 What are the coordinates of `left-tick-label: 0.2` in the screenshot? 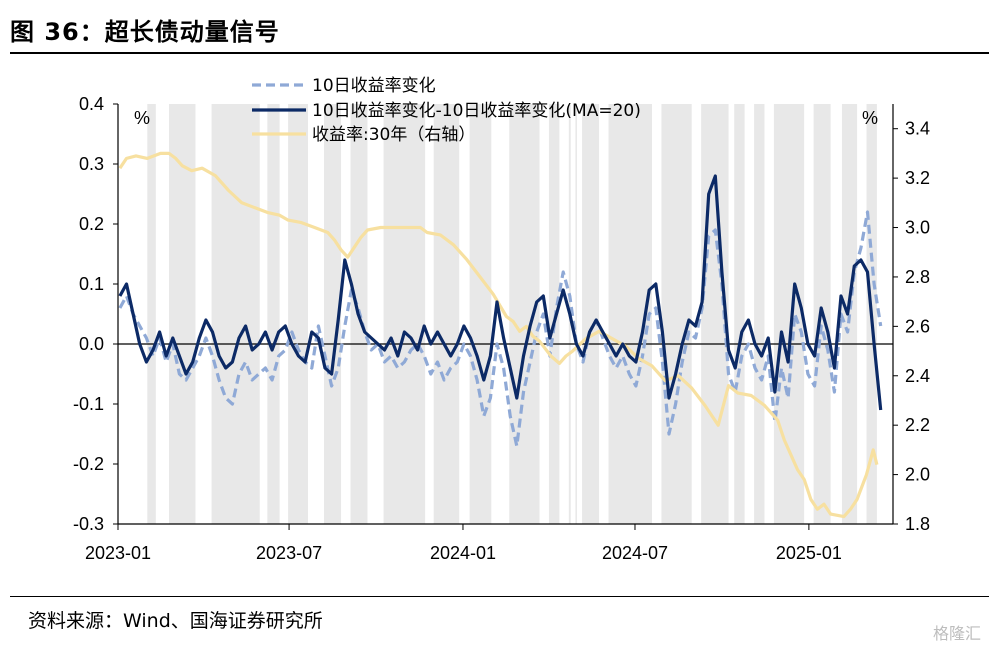 It's located at (91, 224).